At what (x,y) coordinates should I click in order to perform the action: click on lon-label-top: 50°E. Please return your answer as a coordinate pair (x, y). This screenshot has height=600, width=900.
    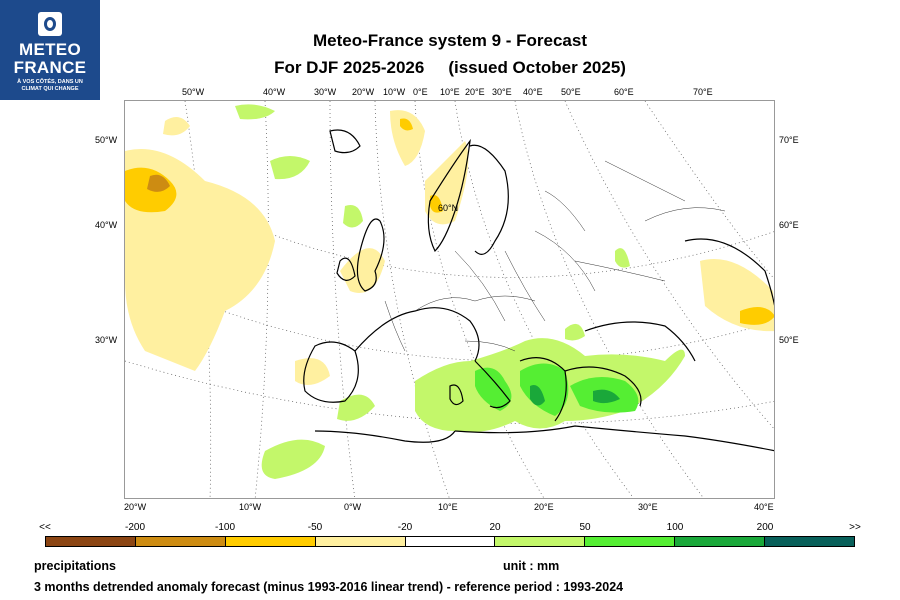
    Looking at the image, I should click on (571, 92).